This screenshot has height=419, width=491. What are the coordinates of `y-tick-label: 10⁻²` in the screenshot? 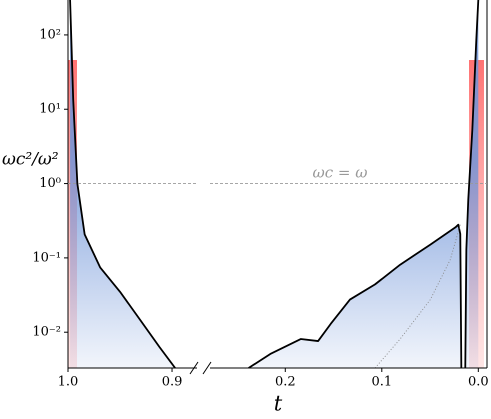 It's located at (46, 332).